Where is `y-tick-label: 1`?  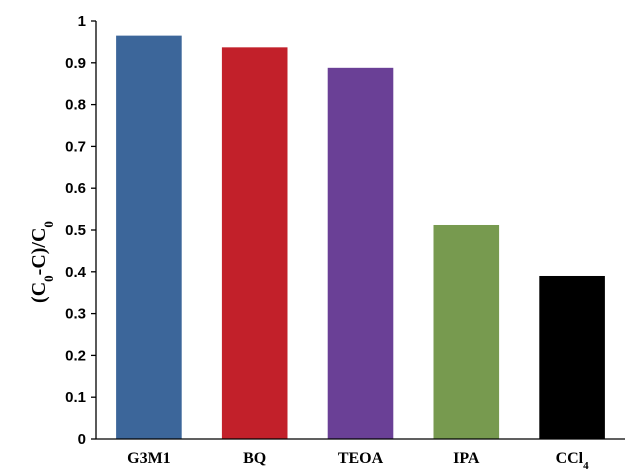
y-tick-label: 1 is located at coordinates (82, 21).